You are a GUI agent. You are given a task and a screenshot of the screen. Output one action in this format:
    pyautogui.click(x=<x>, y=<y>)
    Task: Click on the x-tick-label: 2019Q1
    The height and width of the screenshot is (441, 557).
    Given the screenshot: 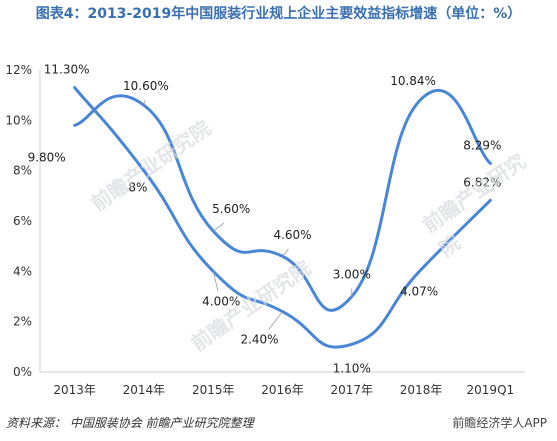 What is the action you would take?
    pyautogui.click(x=491, y=390)
    